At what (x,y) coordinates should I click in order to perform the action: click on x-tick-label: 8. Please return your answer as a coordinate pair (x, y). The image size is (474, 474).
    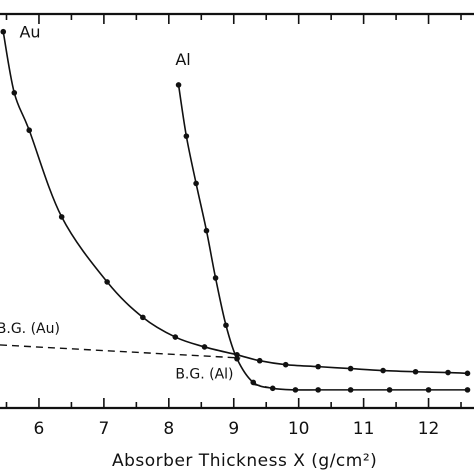
    Looking at the image, I should click on (168, 429).